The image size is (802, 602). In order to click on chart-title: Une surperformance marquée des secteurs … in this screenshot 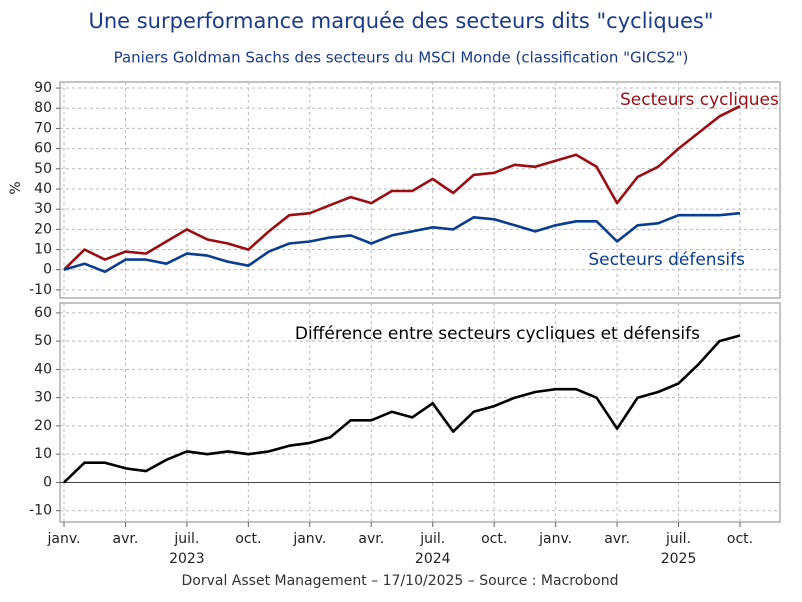, I will do `click(400, 21)`.